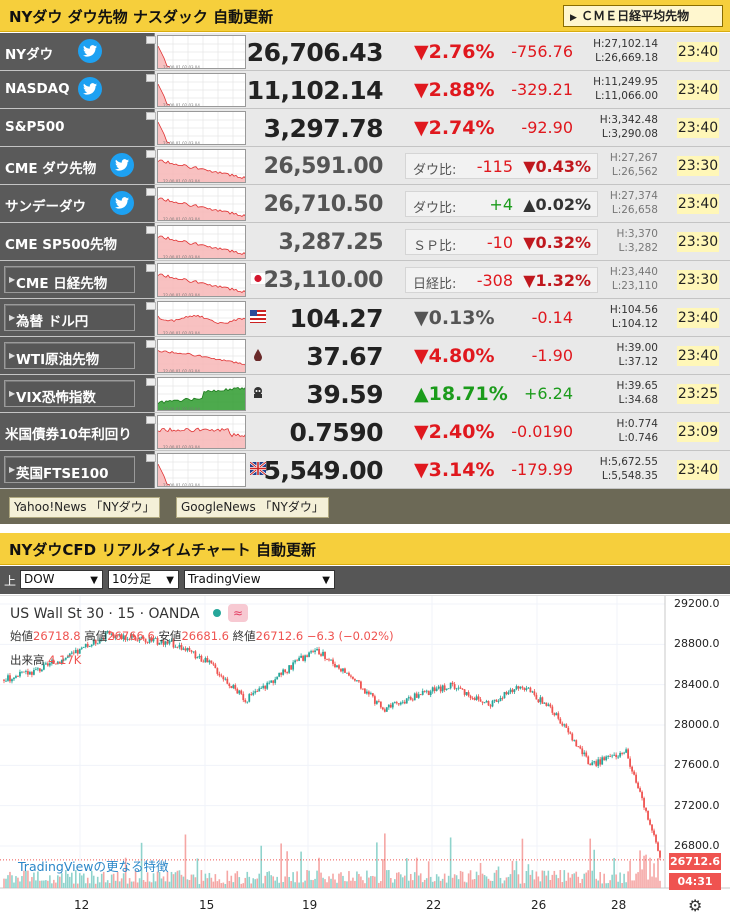  What do you see at coordinates (68, 435) in the screenshot?
I see `market-name: 米国債券10年利回り` at bounding box center [68, 435].